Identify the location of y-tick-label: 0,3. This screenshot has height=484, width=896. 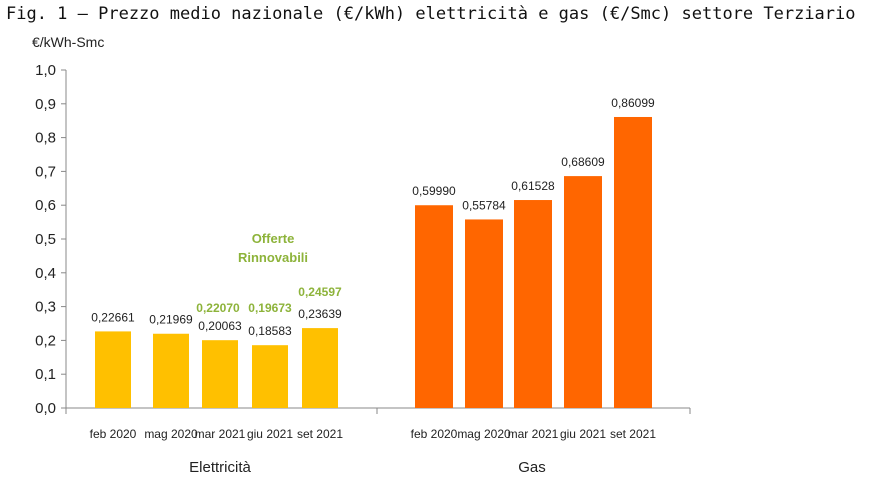
(45, 307).